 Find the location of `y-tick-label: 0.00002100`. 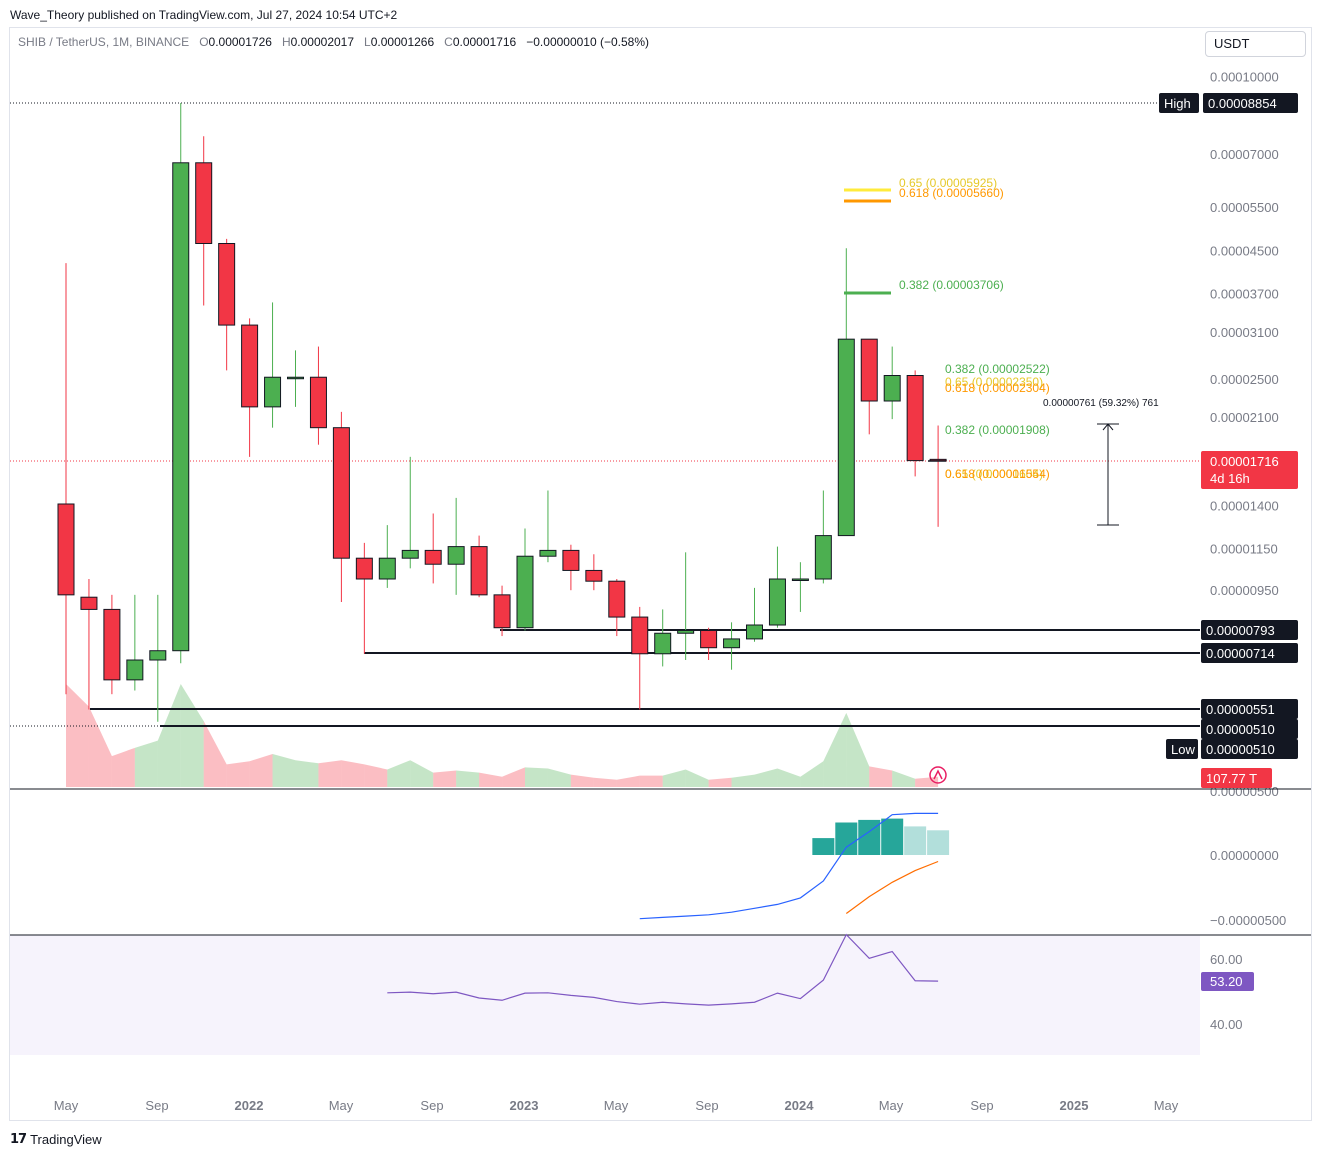

y-tick-label: 0.00002100 is located at coordinates (1244, 417).